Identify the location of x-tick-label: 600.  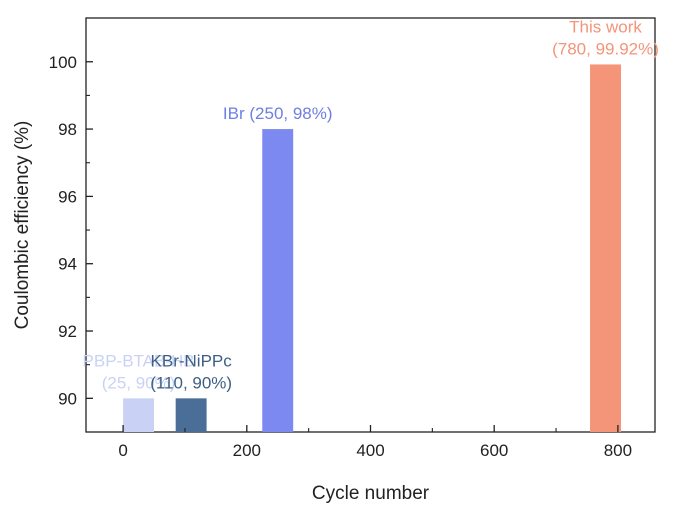
(494, 450).